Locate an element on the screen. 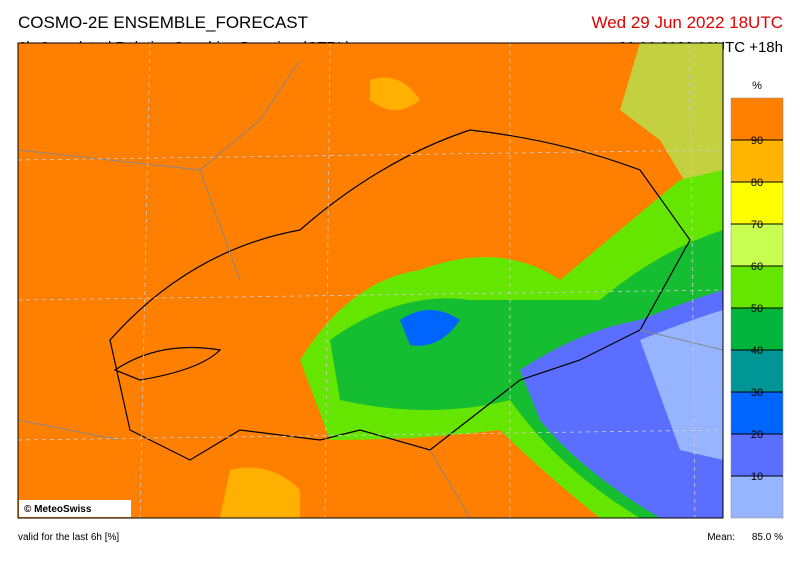 This screenshot has width=800, height=561. colorbar-label: 70 is located at coordinates (757, 225).